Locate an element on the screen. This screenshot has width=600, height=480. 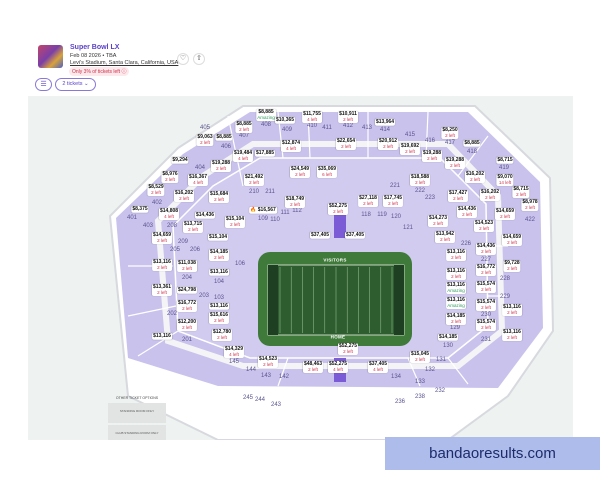
section-label: 110 is located at coordinates (275, 220).